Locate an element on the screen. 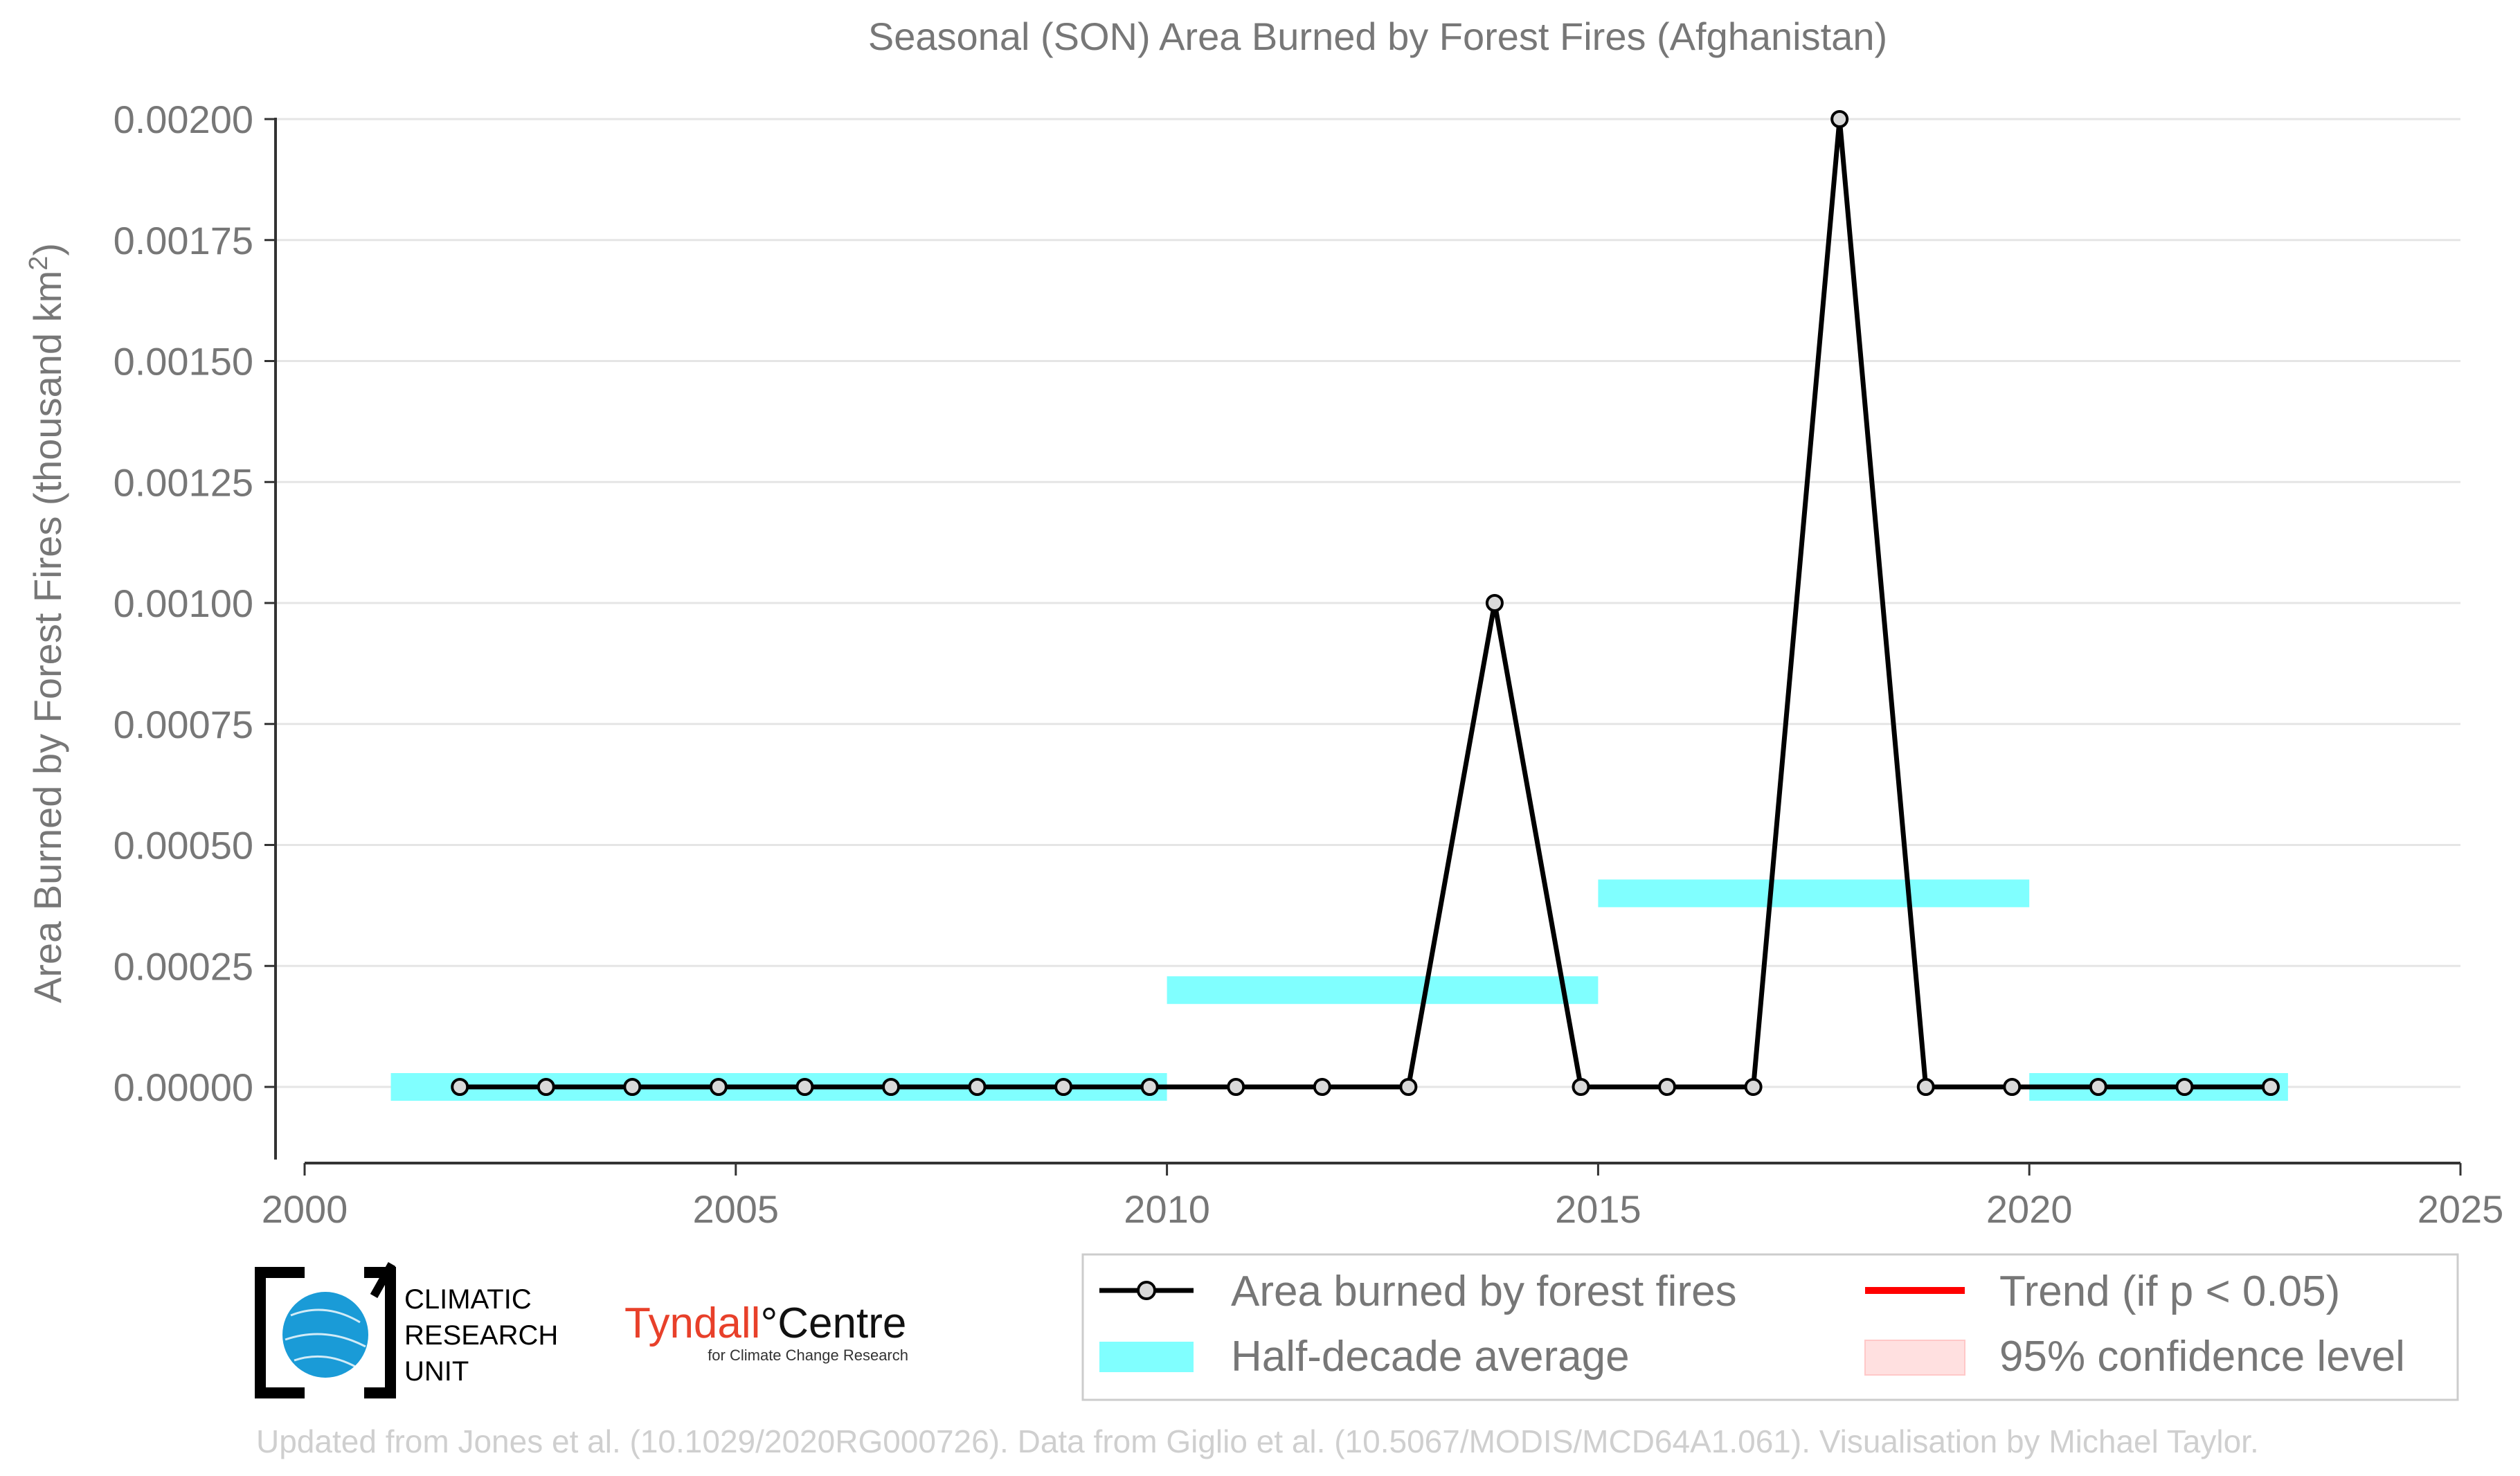 The image size is (2520, 1476). legend-label-band: Half-decade average is located at coordinates (1430, 1356).